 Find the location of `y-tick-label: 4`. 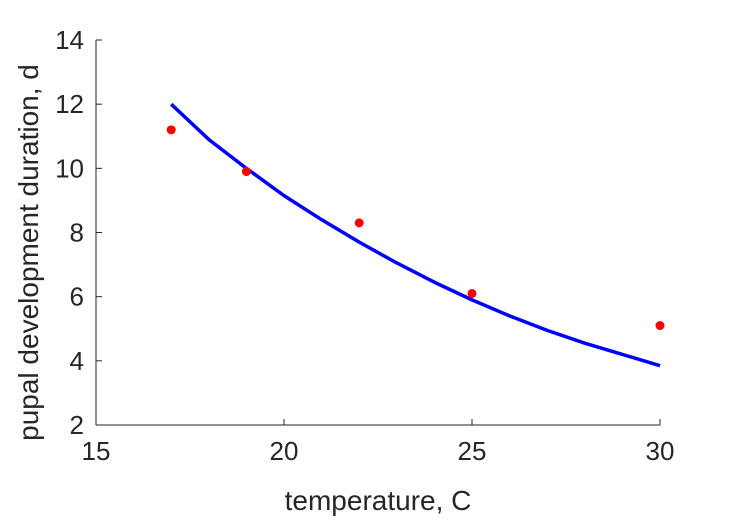

y-tick-label: 4 is located at coordinates (77, 361).